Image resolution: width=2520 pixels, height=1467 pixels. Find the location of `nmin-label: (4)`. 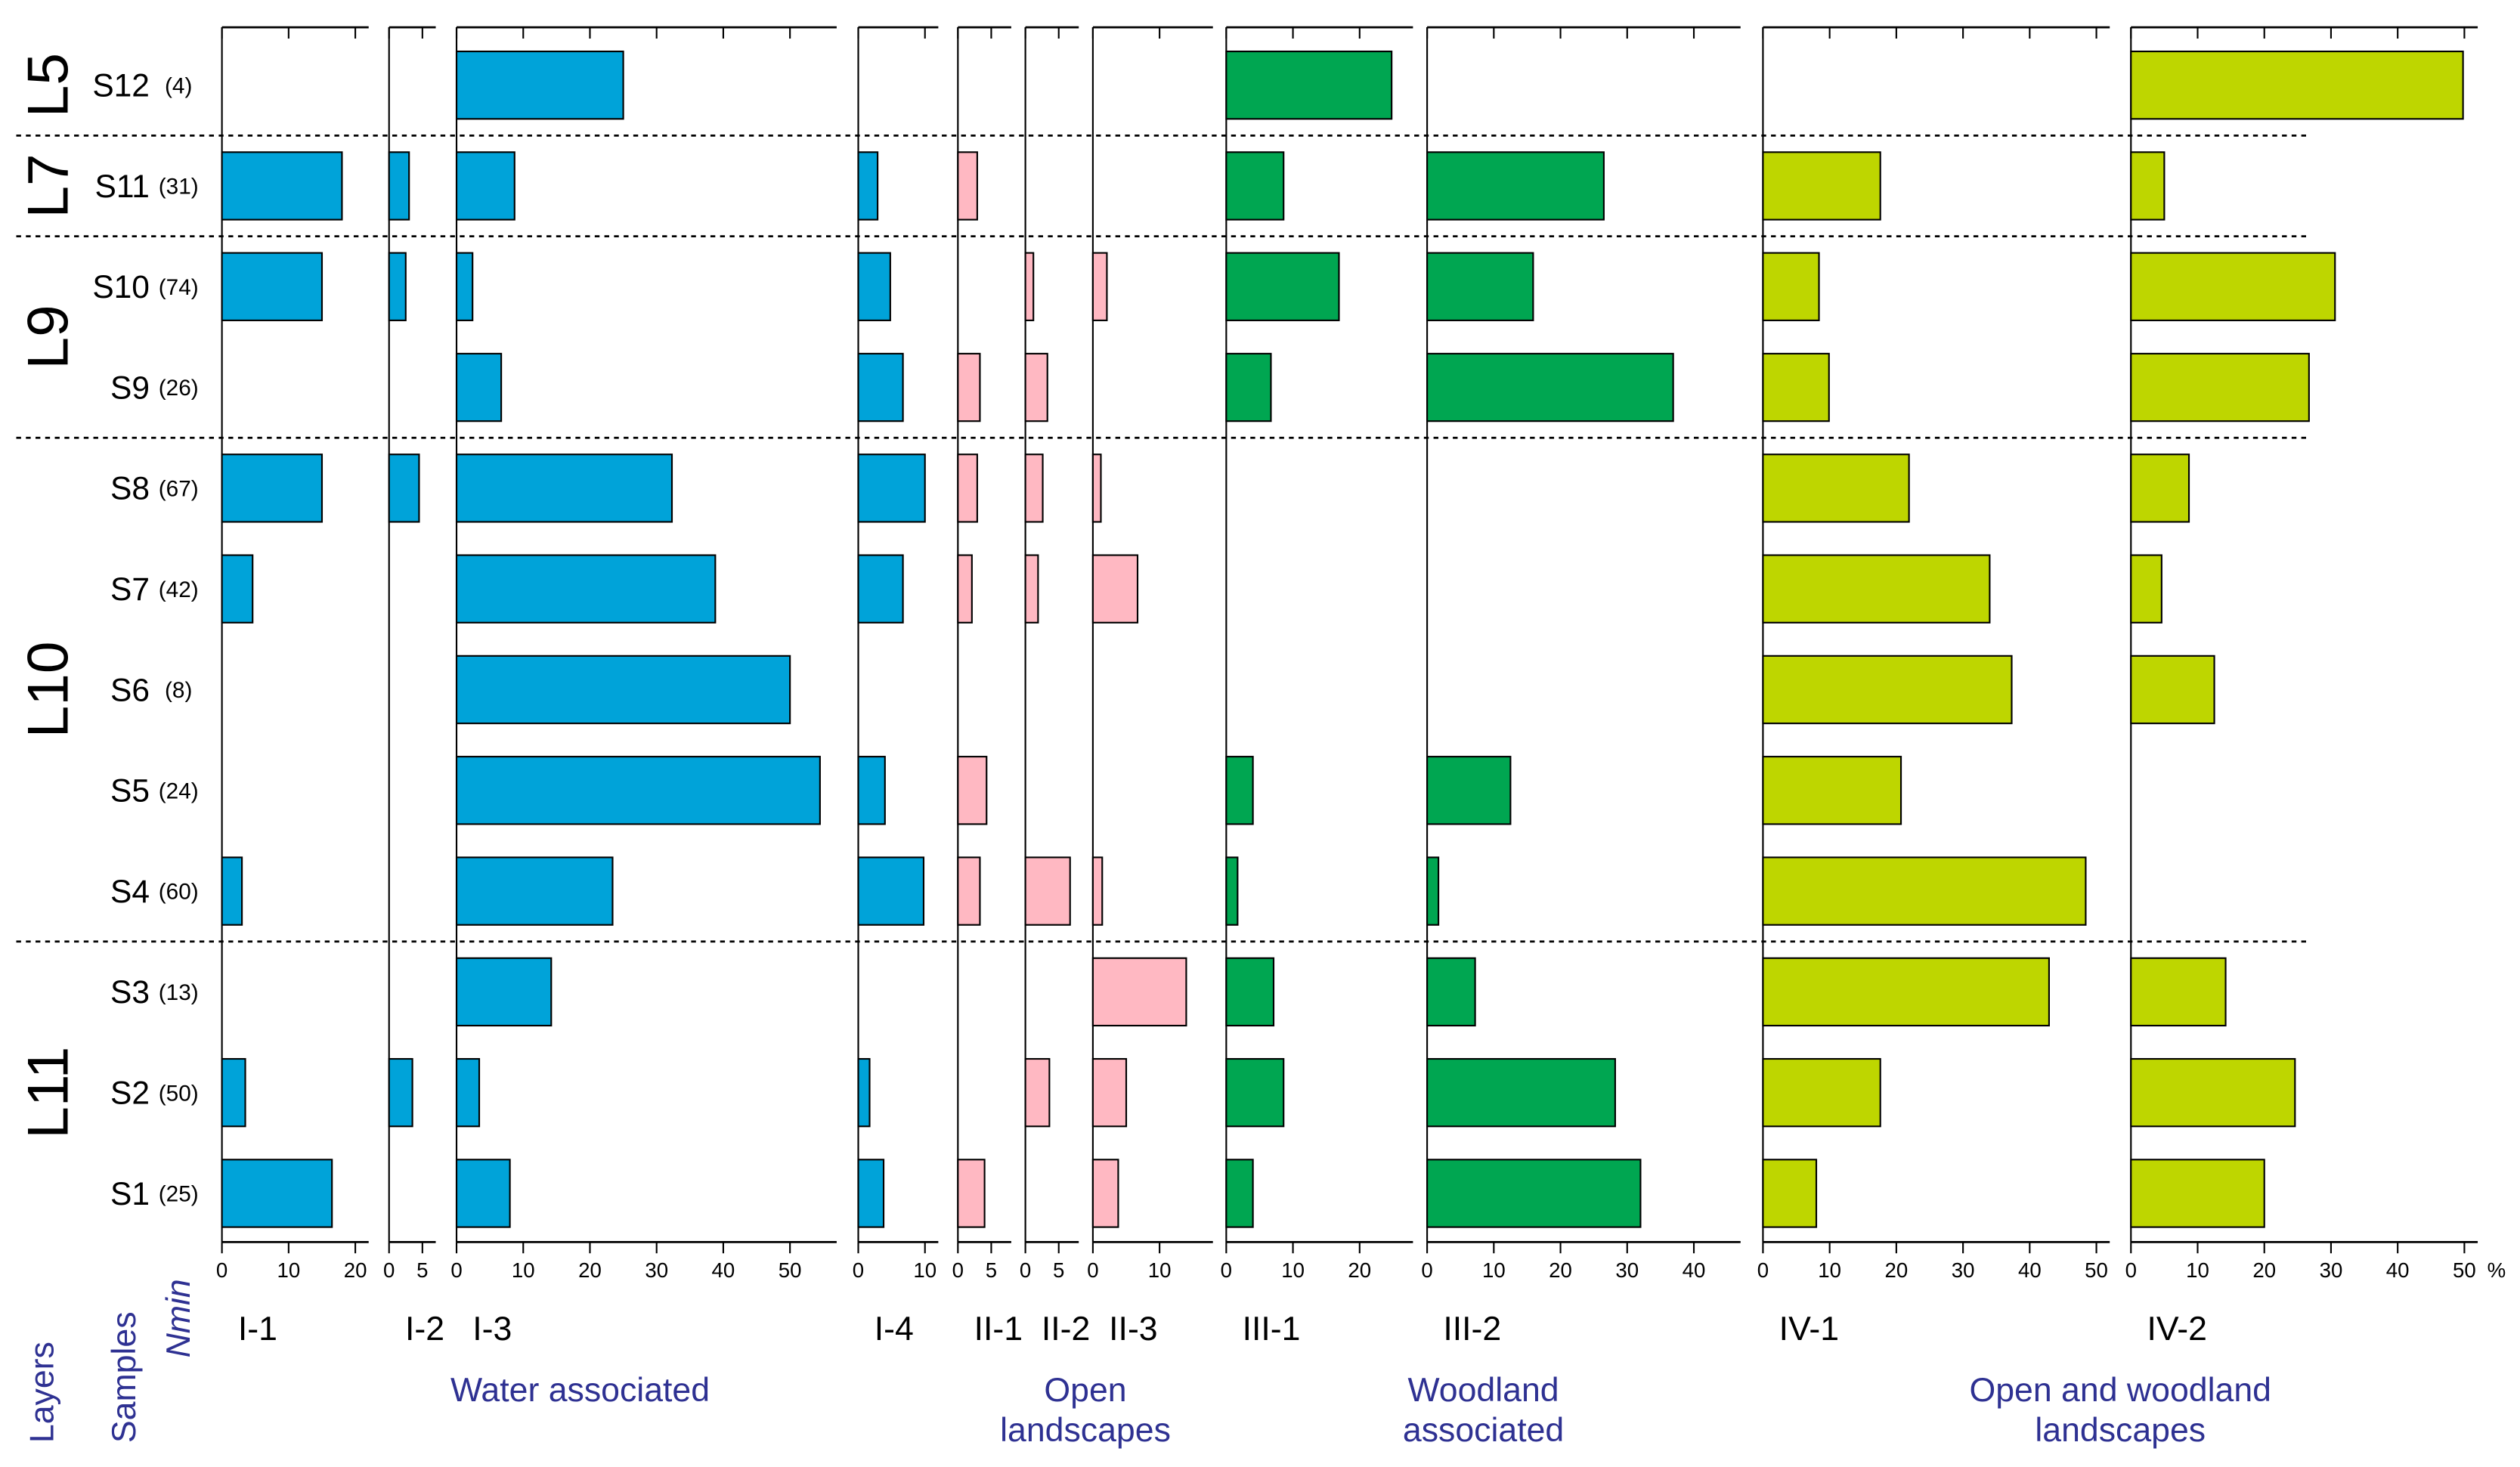

nmin-label: (4) is located at coordinates (178, 85).